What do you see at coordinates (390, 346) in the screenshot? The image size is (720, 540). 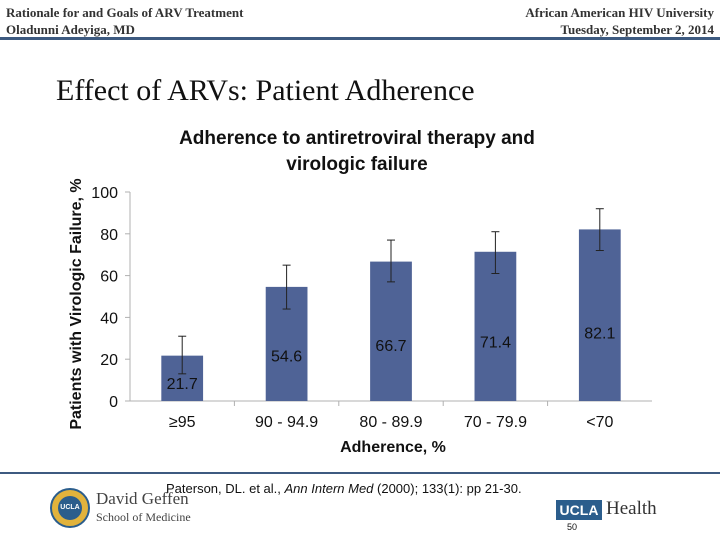 I see `bar-value-label: 66.7` at bounding box center [390, 346].